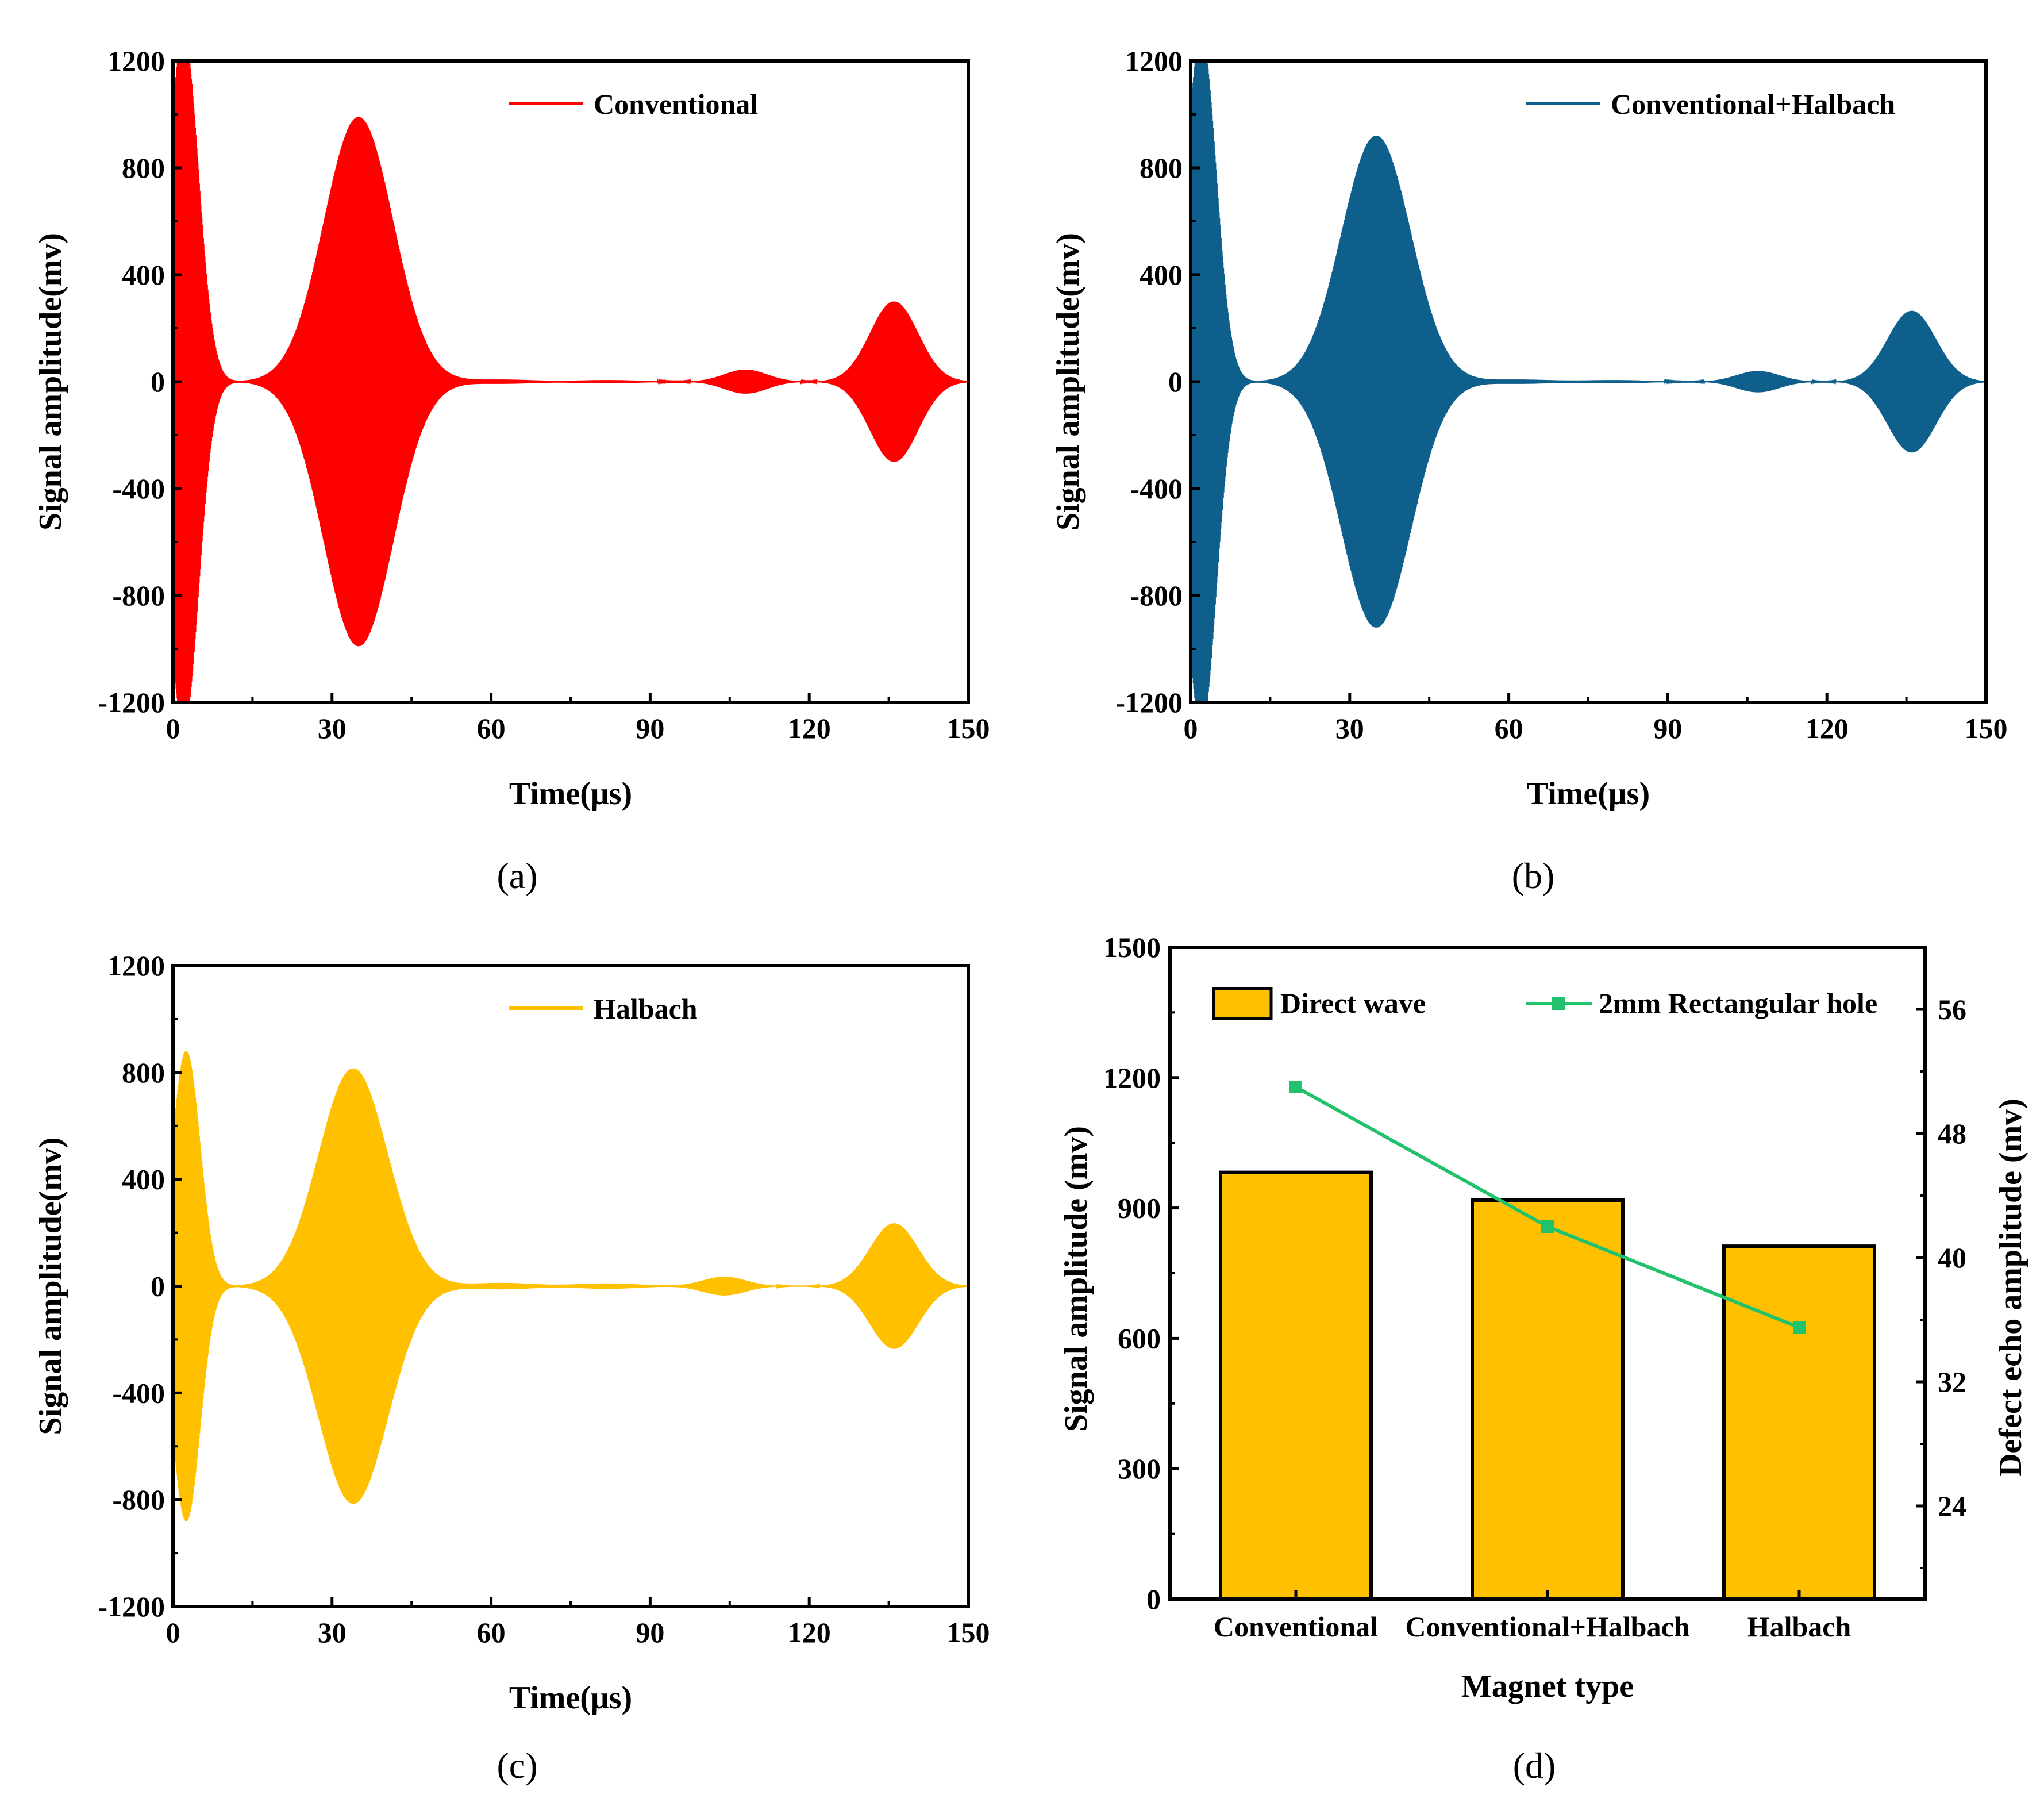  I want to click on legend-label: Conventional, so click(676, 104).